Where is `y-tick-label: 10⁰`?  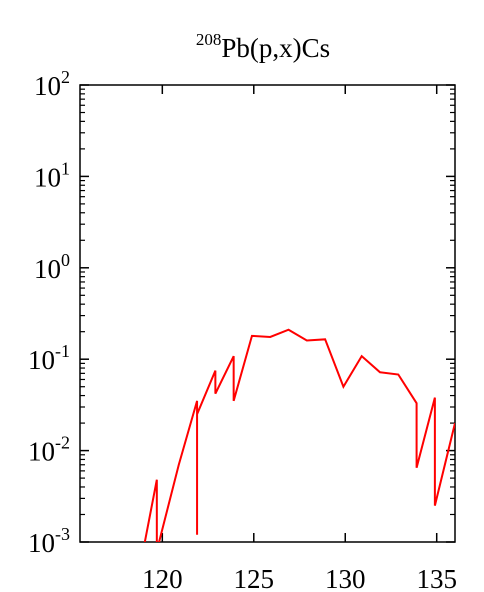
y-tick-label: 10⁰ is located at coordinates (52, 267).